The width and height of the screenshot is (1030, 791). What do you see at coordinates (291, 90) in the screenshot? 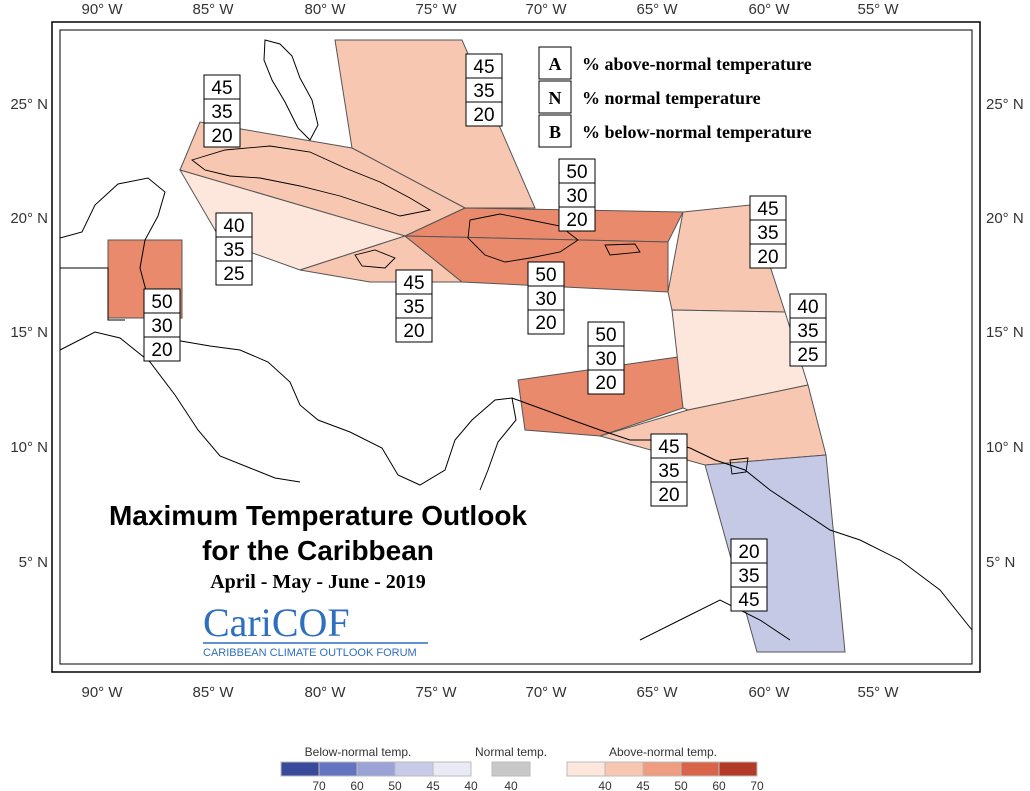
I see `florida-coast` at bounding box center [291, 90].